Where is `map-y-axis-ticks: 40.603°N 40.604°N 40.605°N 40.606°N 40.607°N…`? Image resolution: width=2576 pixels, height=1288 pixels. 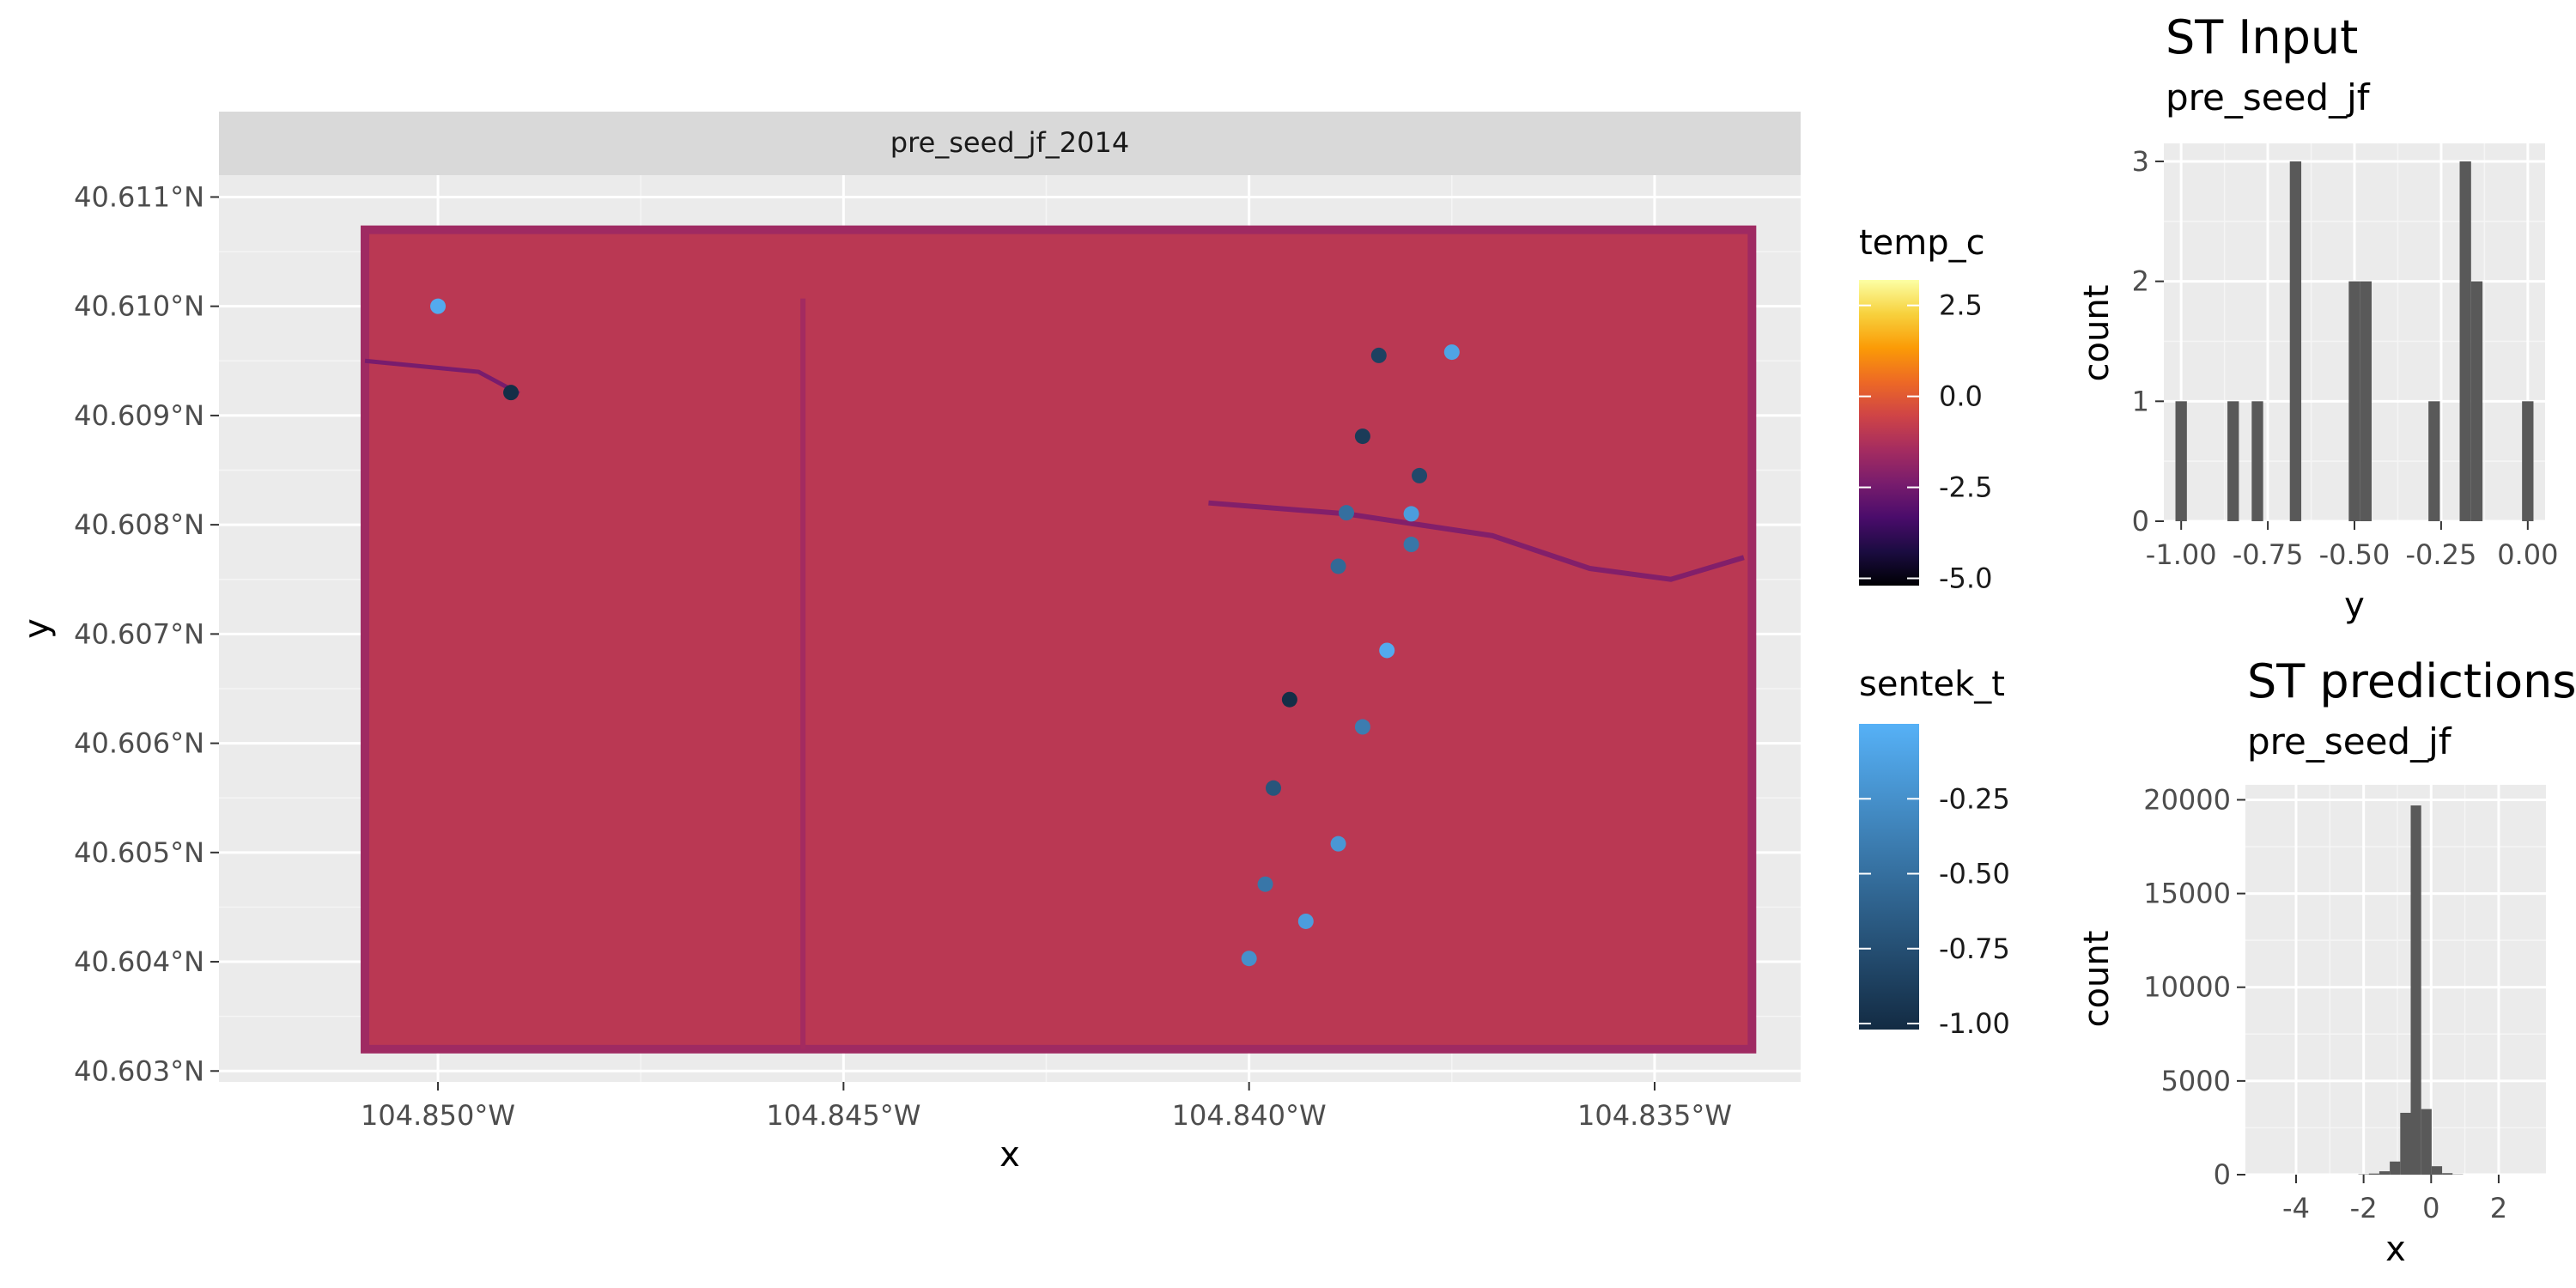 map-y-axis-ticks: 40.603°N 40.604°N 40.605°N 40.606°N 40.607°N… is located at coordinates (146, 633).